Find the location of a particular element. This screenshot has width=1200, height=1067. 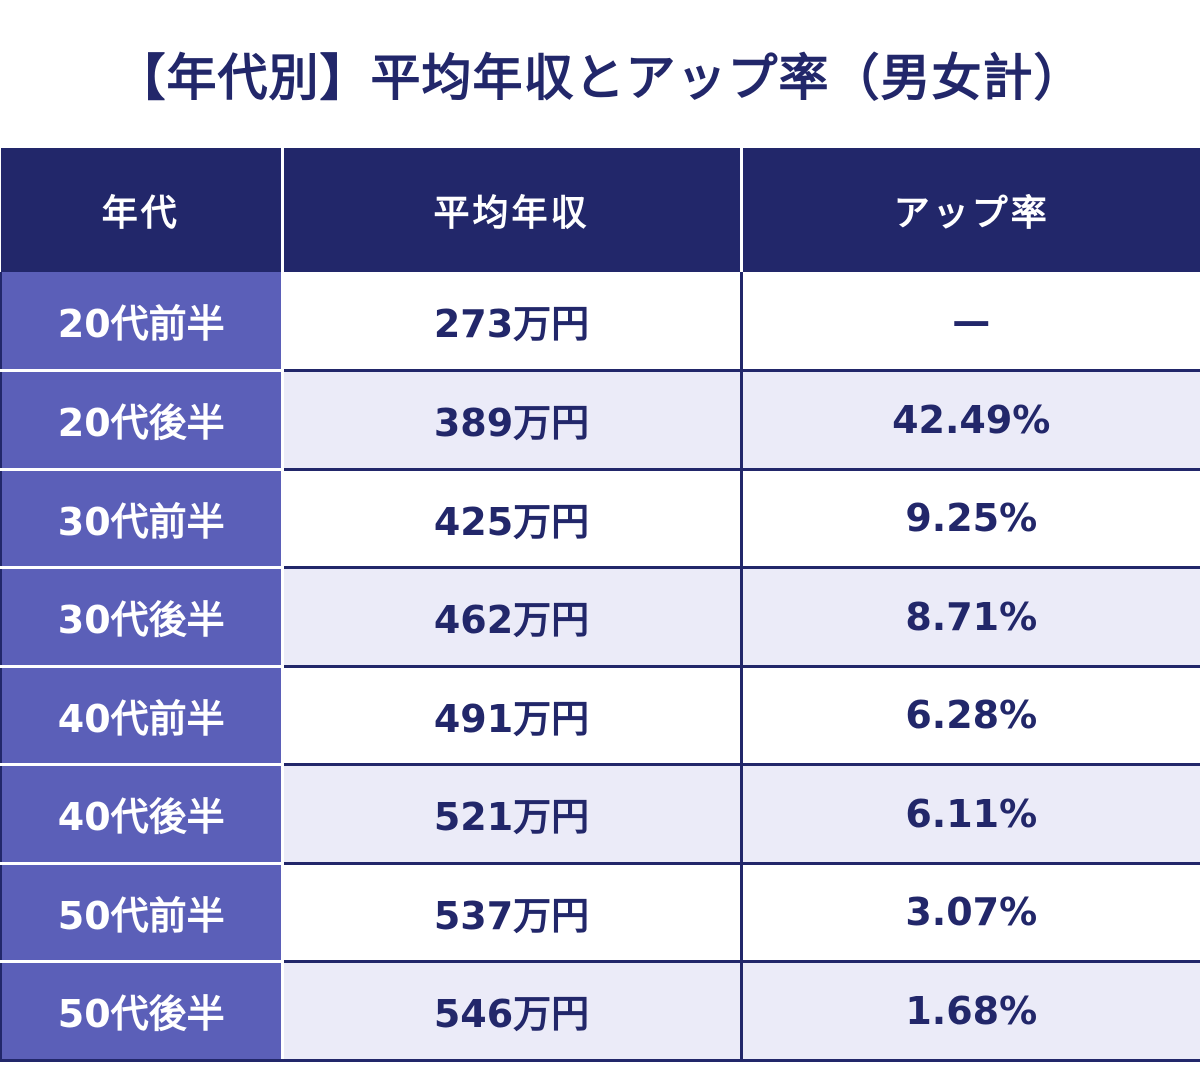

rate-cell: — is located at coordinates (970, 322).